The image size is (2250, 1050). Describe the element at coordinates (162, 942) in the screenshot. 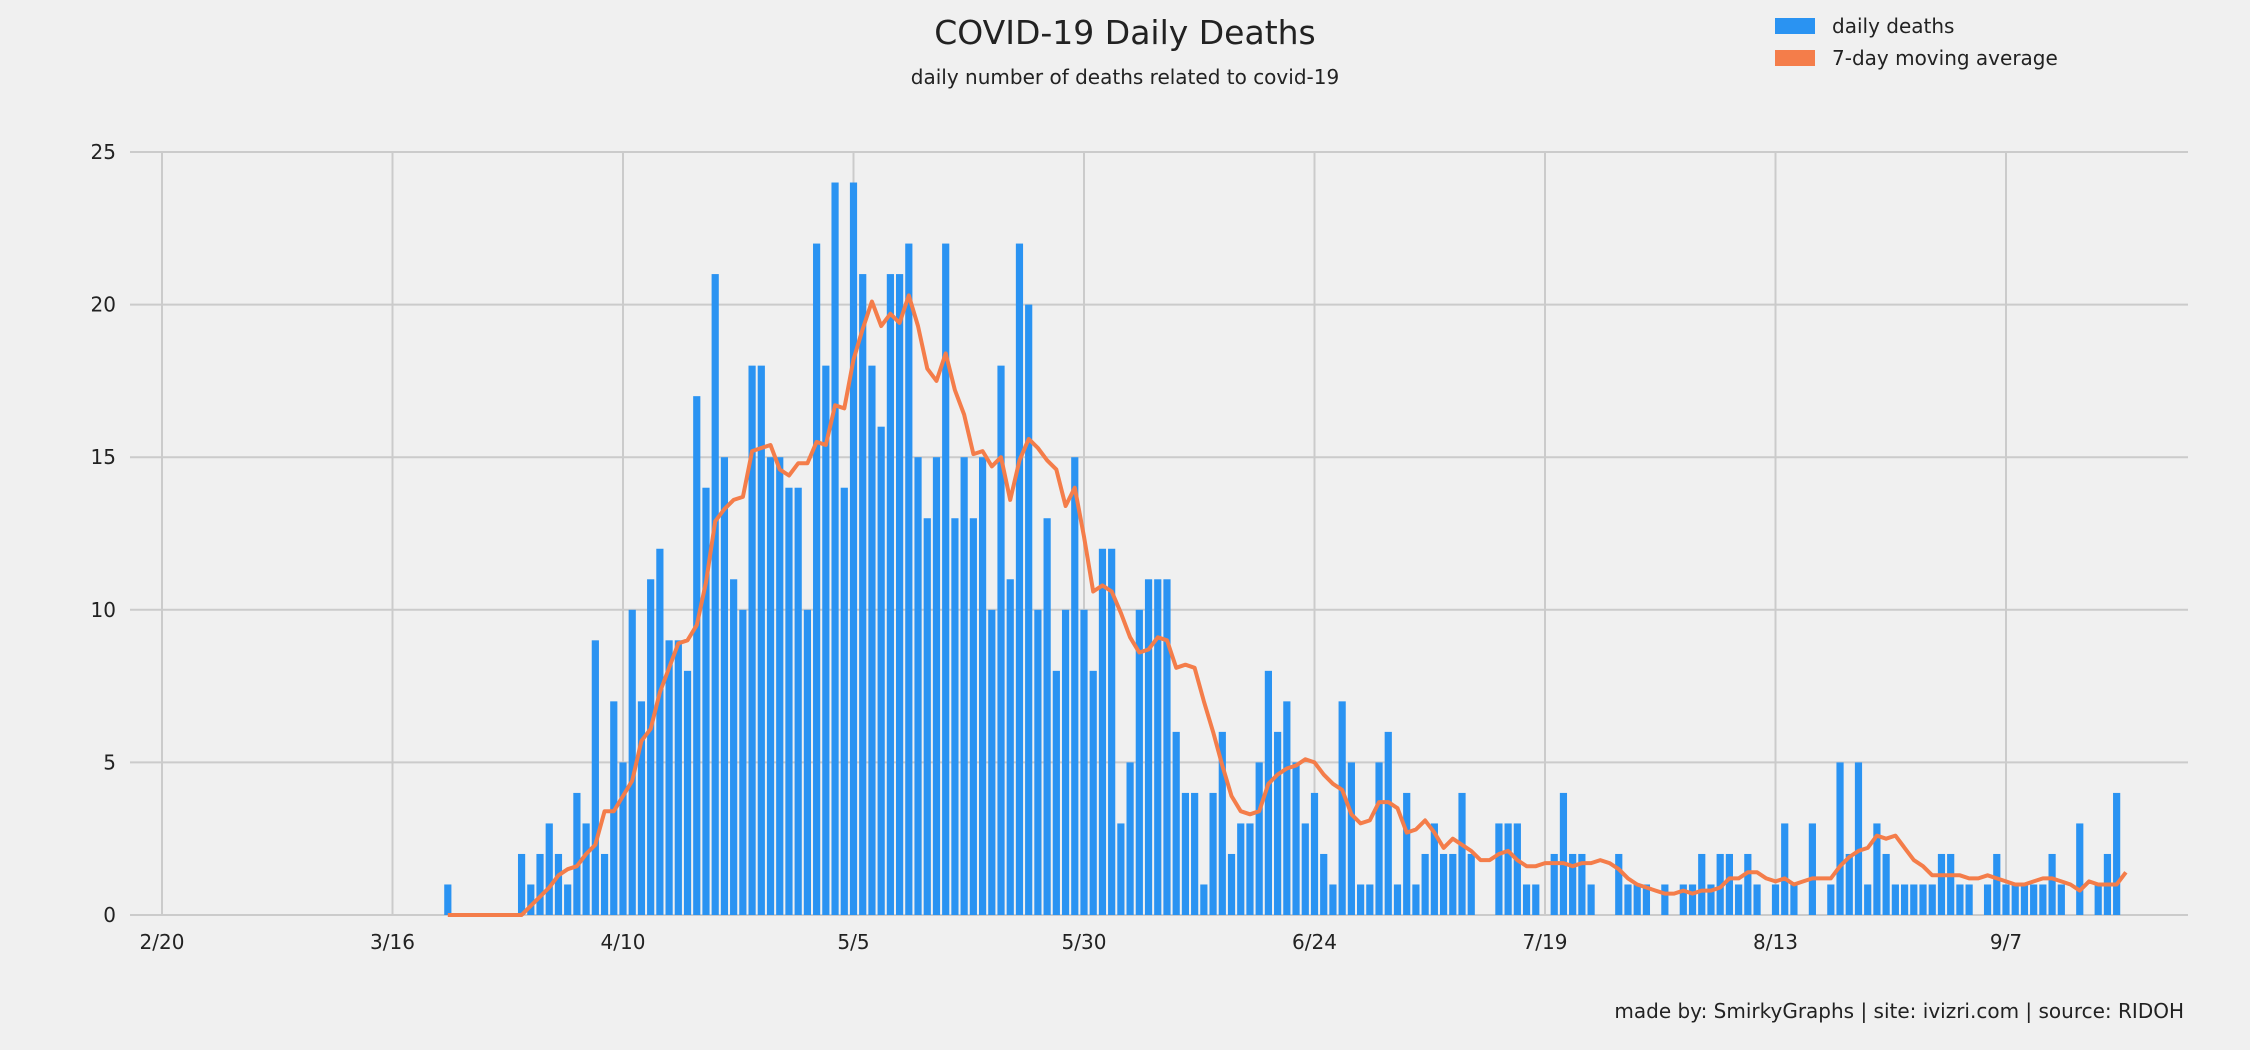

I see `x-tick-label: 2/20` at that location.